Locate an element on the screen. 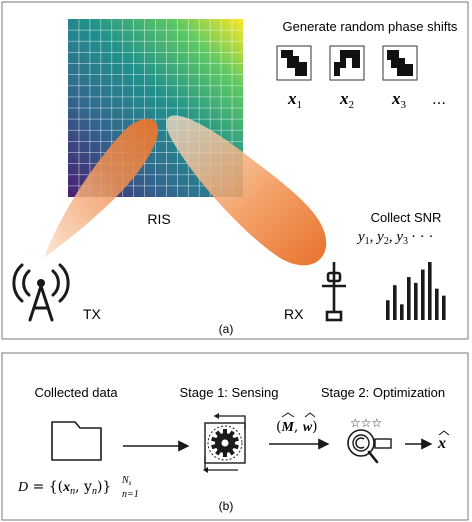  estimate-label: (M, w) is located at coordinates (297, 427).